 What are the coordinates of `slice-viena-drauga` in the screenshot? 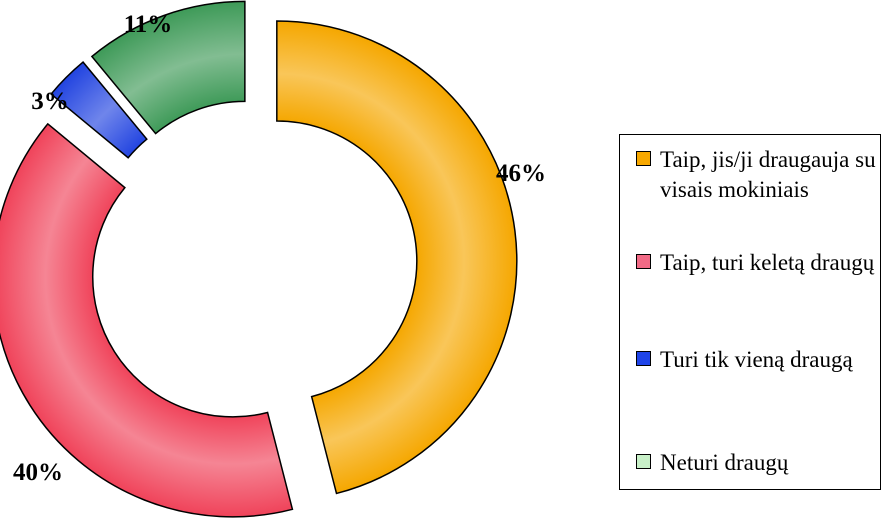 It's located at (99, 110).